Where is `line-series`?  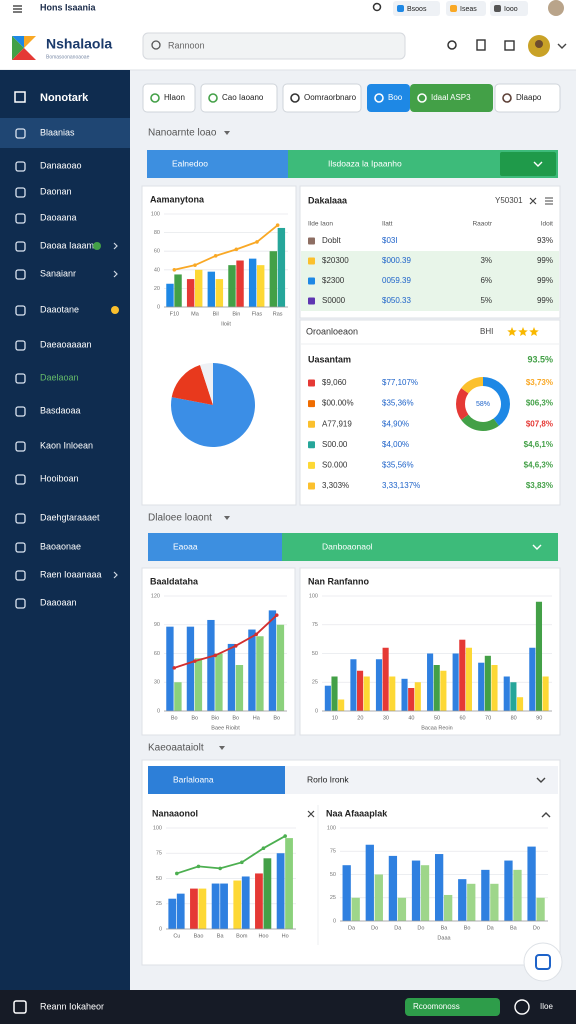 line-series is located at coordinates (231, 855).